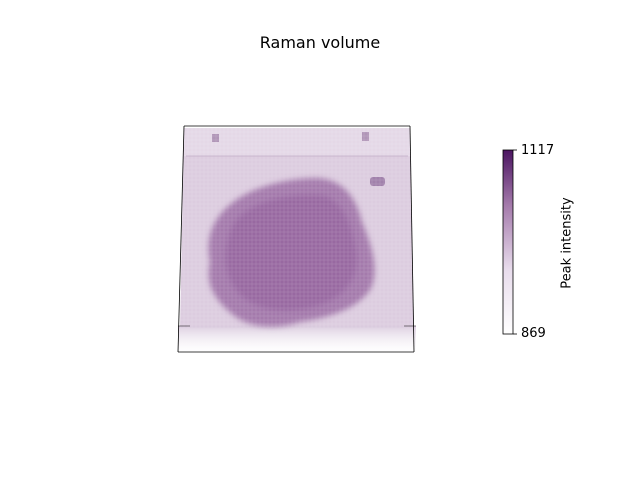 The height and width of the screenshot is (484, 640). Describe the element at coordinates (533, 333) in the screenshot. I see `colorbar-min-label: 869` at that location.